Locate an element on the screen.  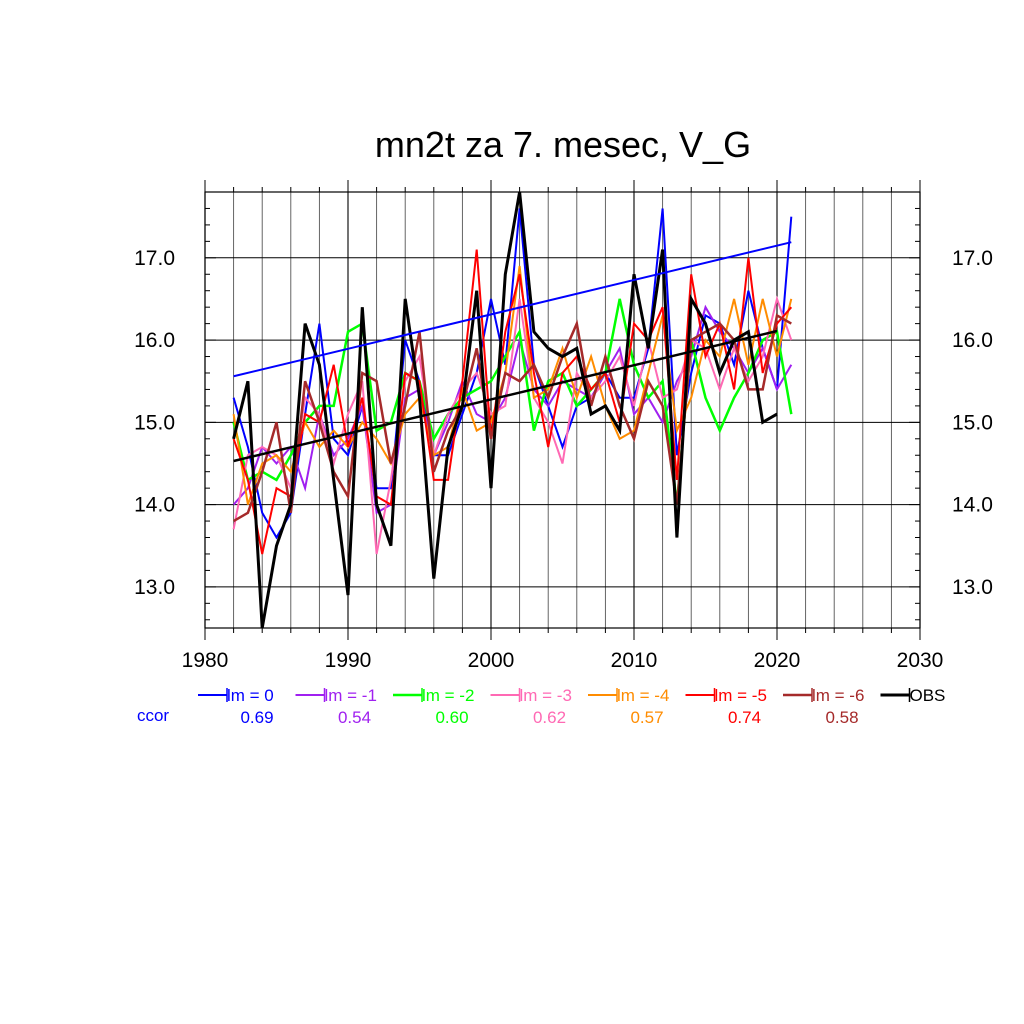
legend-label: OBS is located at coordinates (928, 695).